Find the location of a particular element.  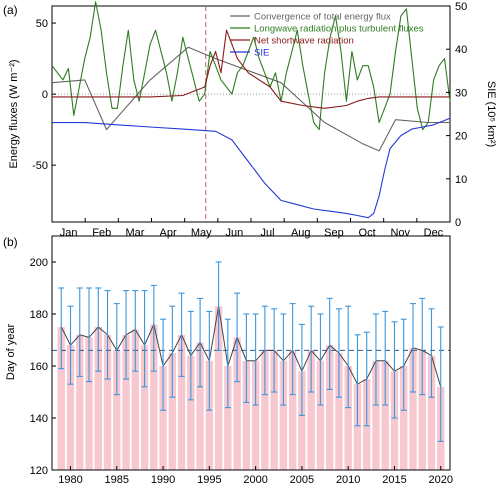

x-tick-label: 1985 is located at coordinates (117, 480).